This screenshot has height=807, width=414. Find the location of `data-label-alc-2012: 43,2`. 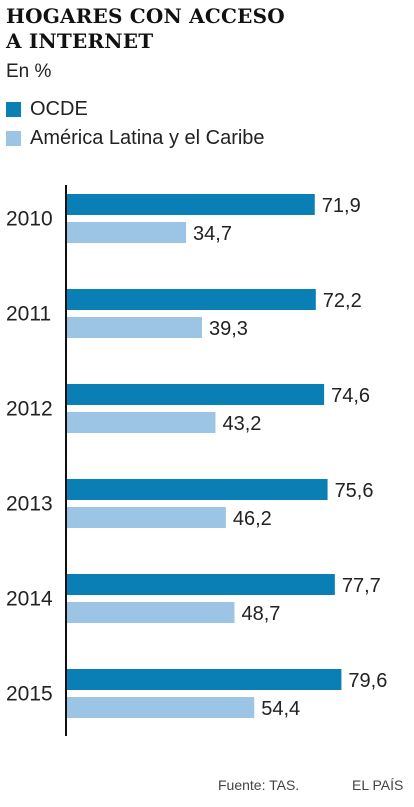

data-label-alc-2012: 43,2 is located at coordinates (241, 424).